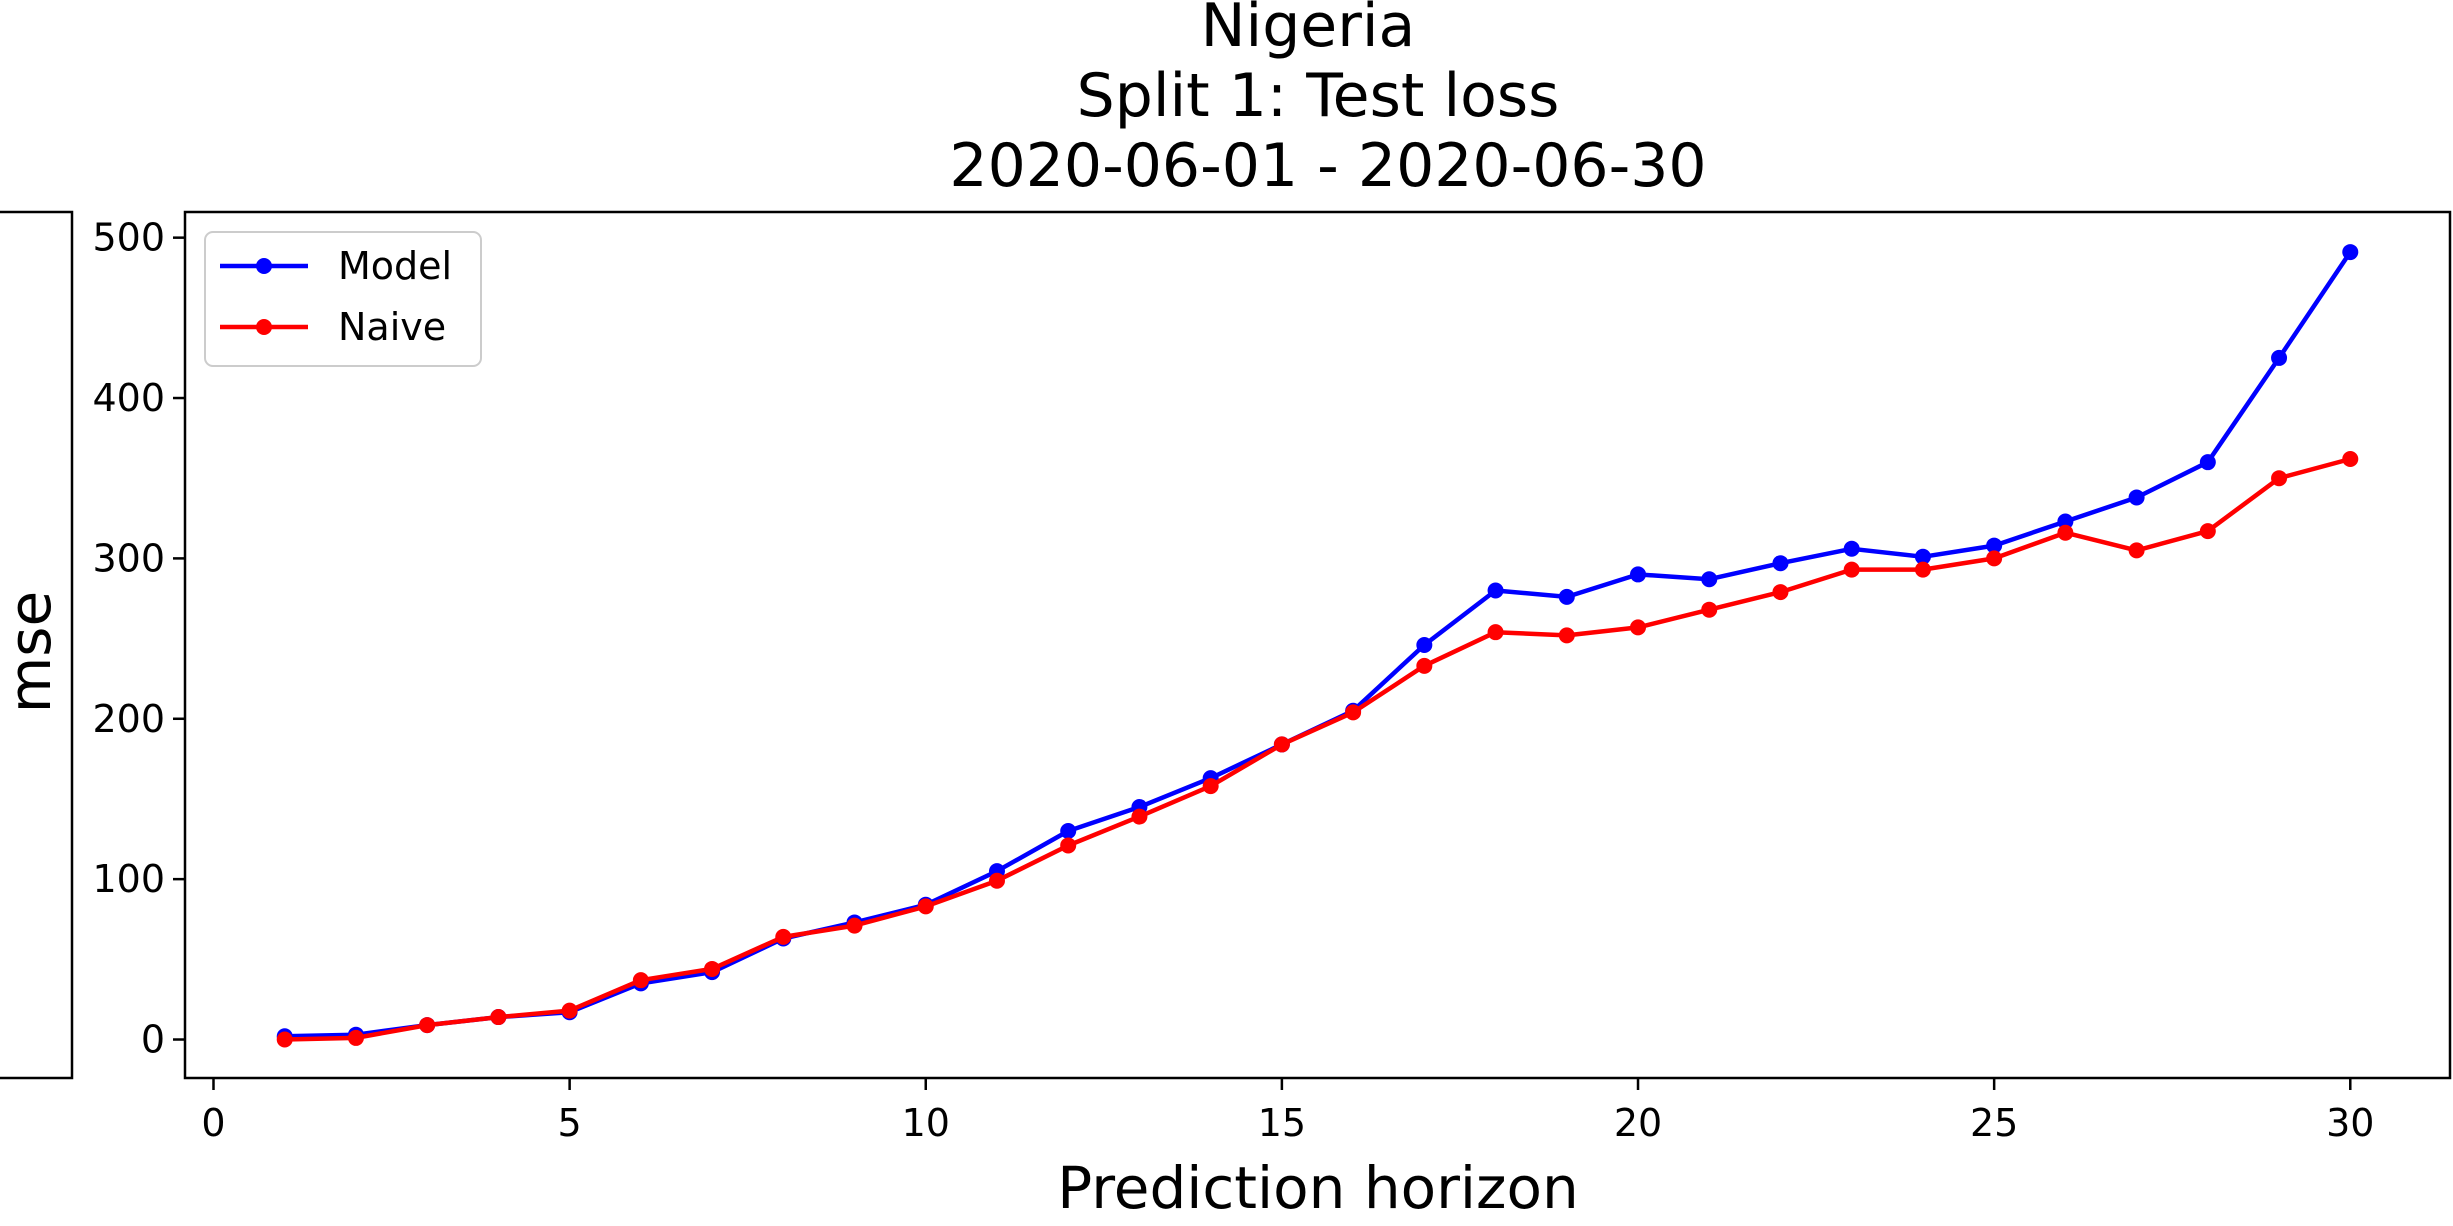 The width and height of the screenshot is (2453, 1226). I want to click on x-tick-label: 20, so click(1638, 1123).